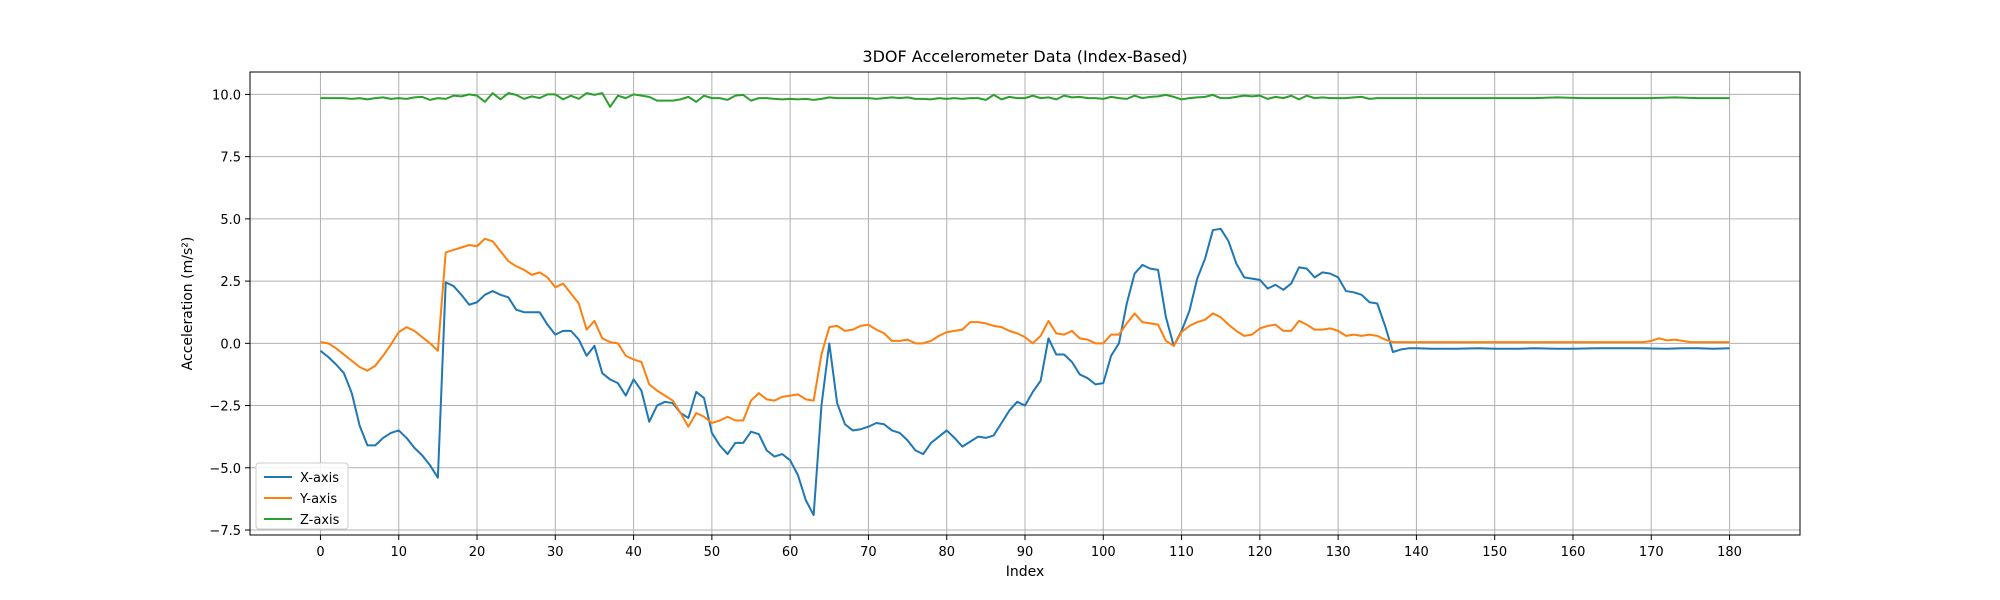 The image size is (2000, 600). Describe the element at coordinates (319, 478) in the screenshot. I see `legend-label: X-axis` at that location.